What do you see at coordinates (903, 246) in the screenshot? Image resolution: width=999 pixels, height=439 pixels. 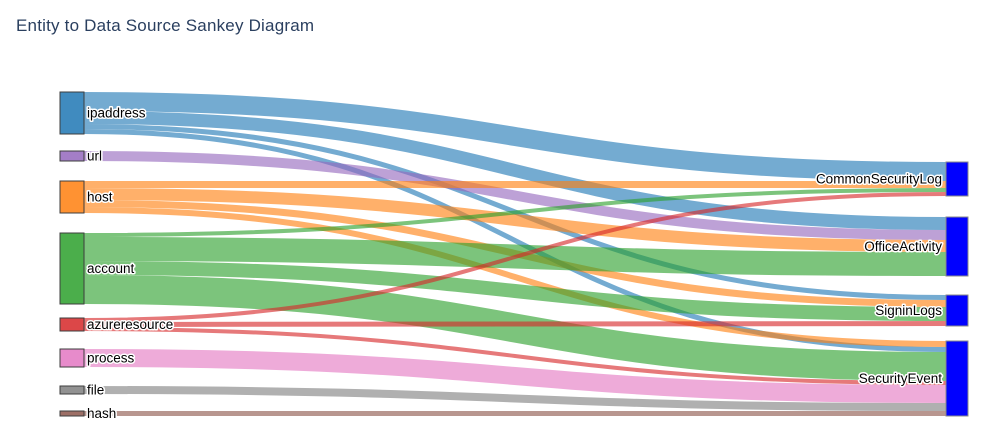 I see `node-label-OfficeActivity: OfficeActivity` at bounding box center [903, 246].